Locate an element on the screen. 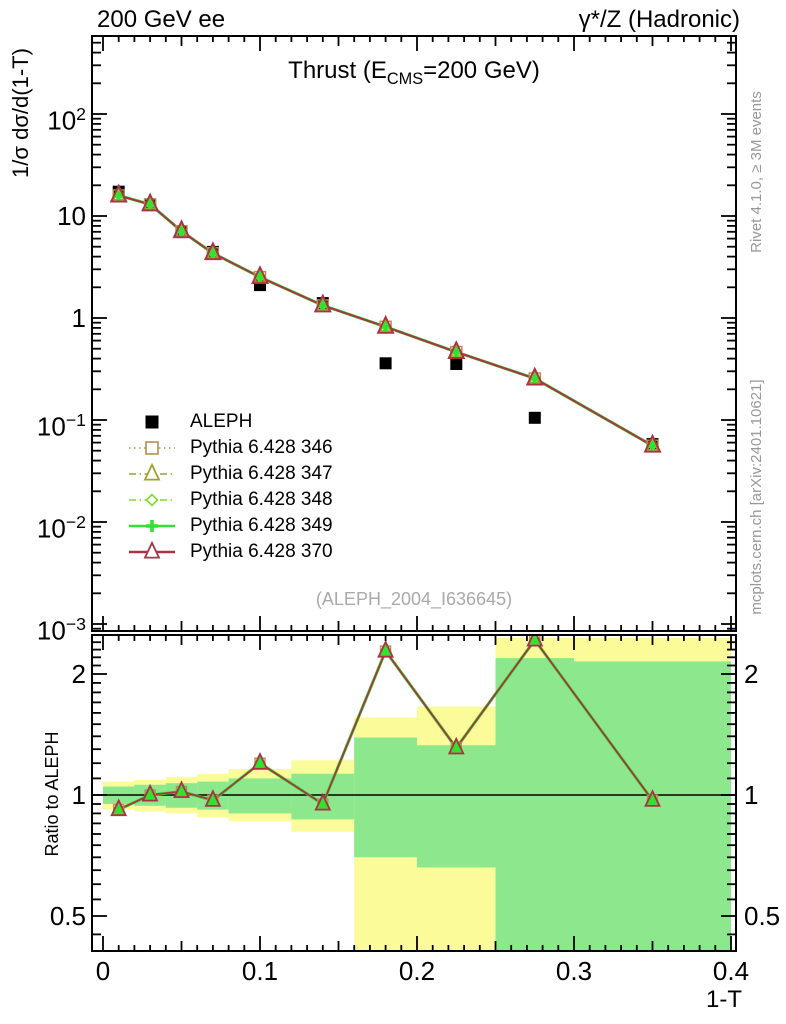  x-tick-label: 0.2 is located at coordinates (417, 971).